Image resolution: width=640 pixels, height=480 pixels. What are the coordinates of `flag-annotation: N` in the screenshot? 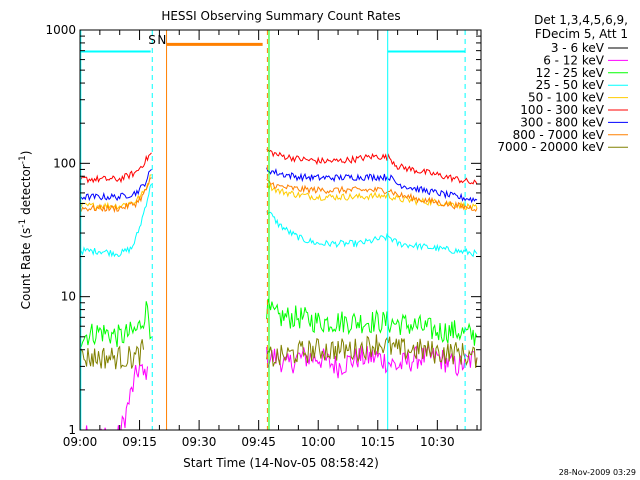 It's located at (161, 40).